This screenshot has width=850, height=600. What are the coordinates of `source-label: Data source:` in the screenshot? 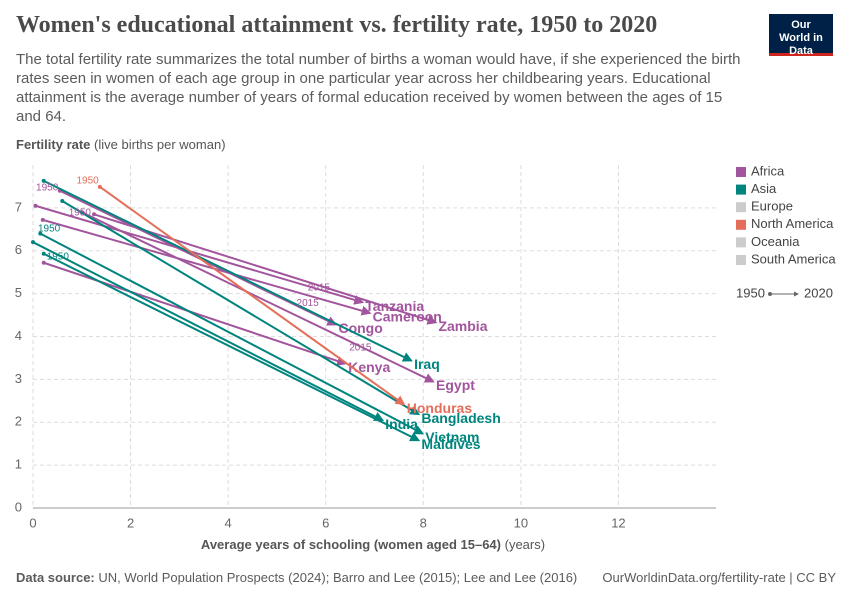 It's located at (55, 577).